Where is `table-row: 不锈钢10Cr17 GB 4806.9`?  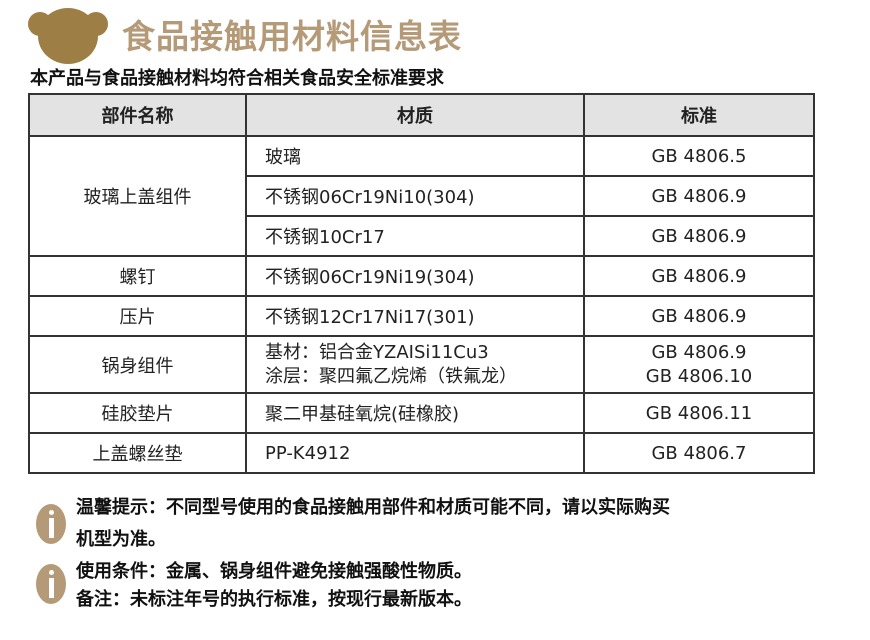
table-row: 不锈钢10Cr17 GB 4806.9 is located at coordinates (422, 236).